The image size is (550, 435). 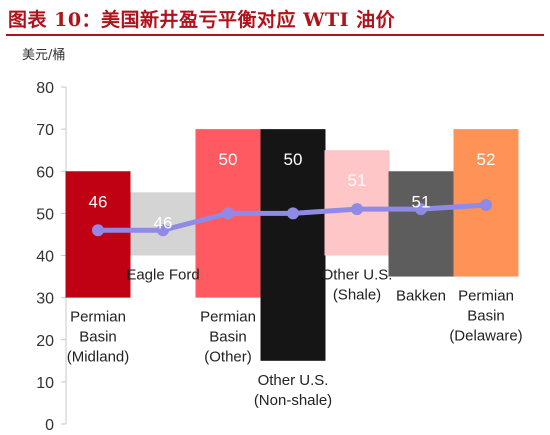 I want to click on header: 图表 10：美国新井盈亏平衡对应 WTI 油价, so click(x=275, y=20).